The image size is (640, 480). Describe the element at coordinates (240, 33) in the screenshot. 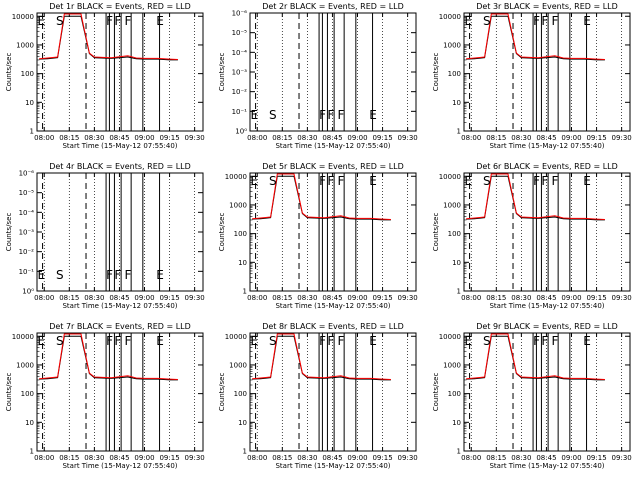

I see `y-tick-label: 10⁻⁵` at that location.